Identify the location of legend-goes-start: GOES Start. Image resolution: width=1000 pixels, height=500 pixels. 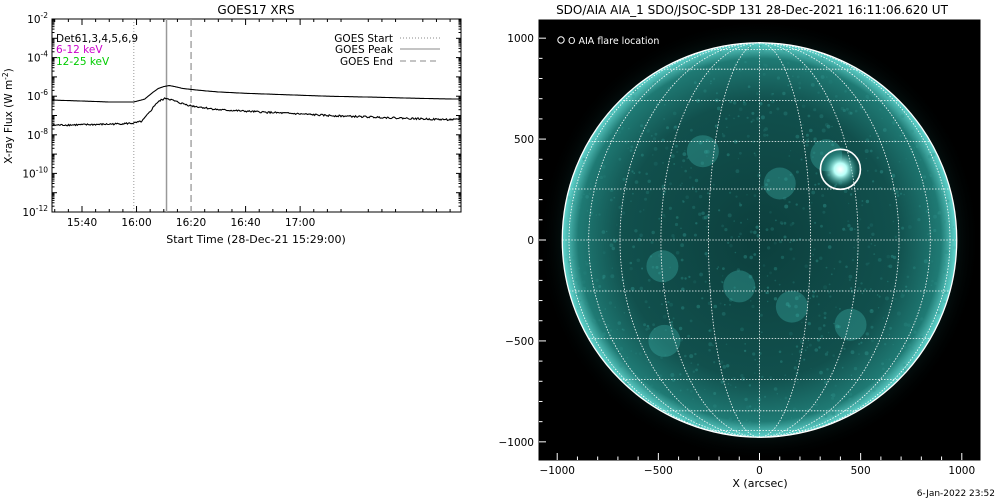
(363, 39).